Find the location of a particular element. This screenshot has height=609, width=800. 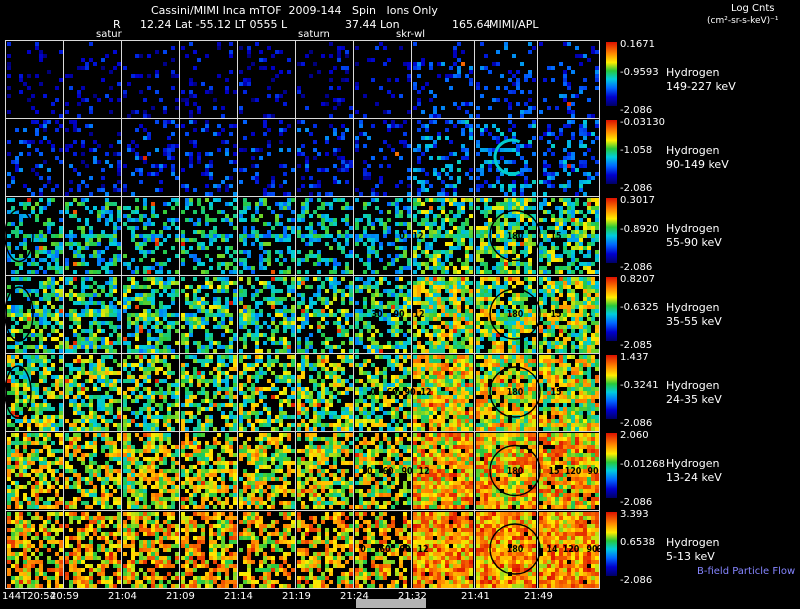

time-tick-label-8: 21:41 is located at coordinates (475, 596).